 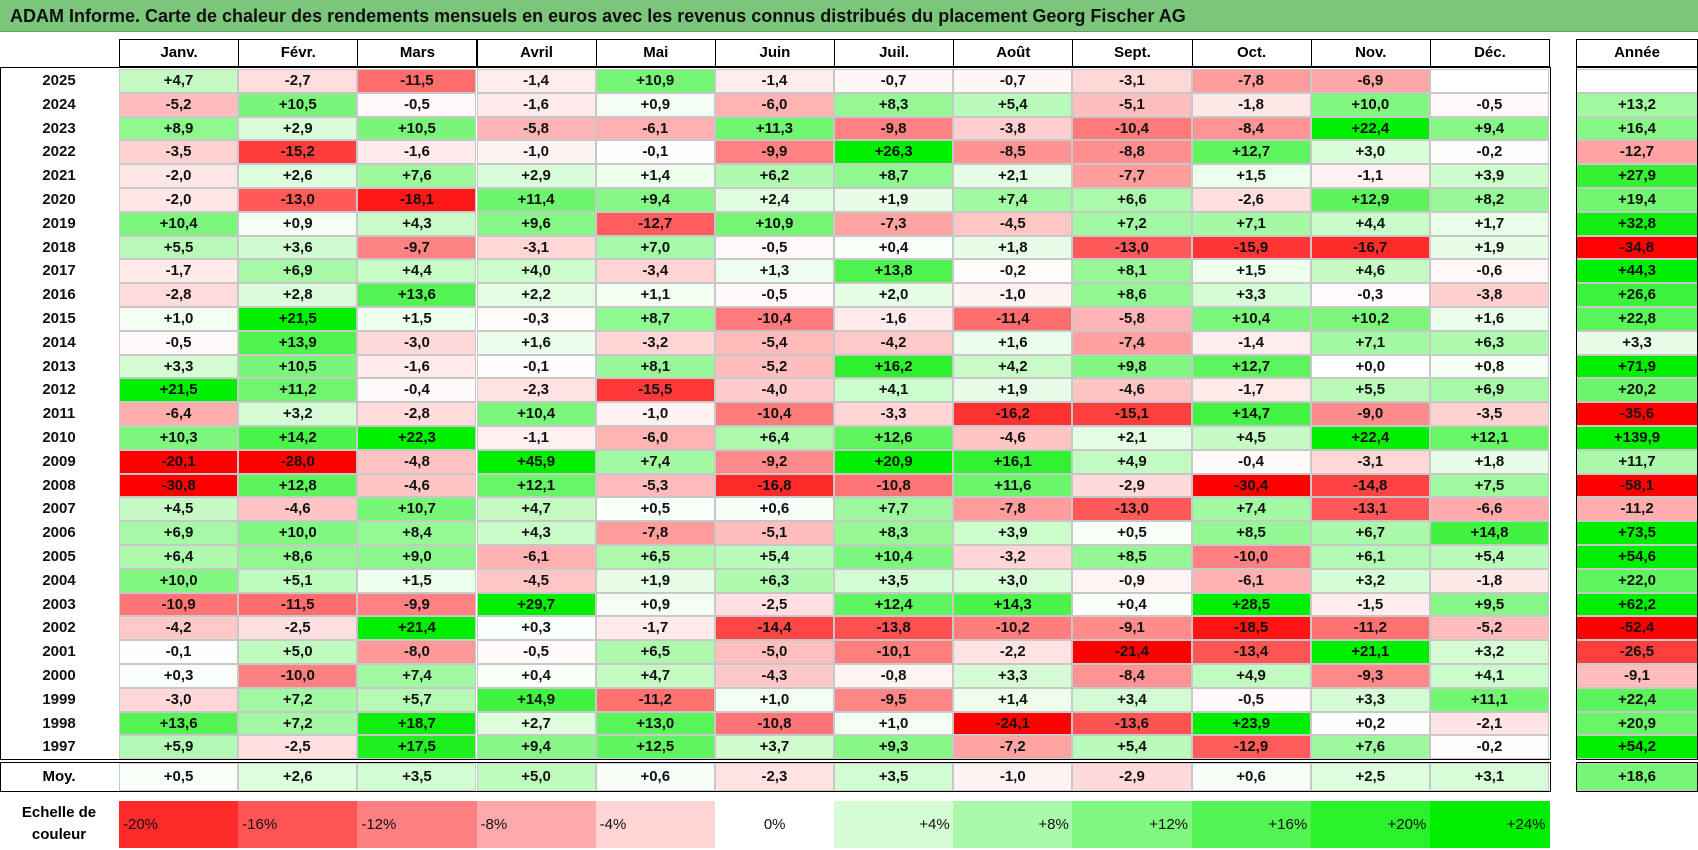 I want to click on heatmap-cell: -15,2, so click(x=298, y=152).